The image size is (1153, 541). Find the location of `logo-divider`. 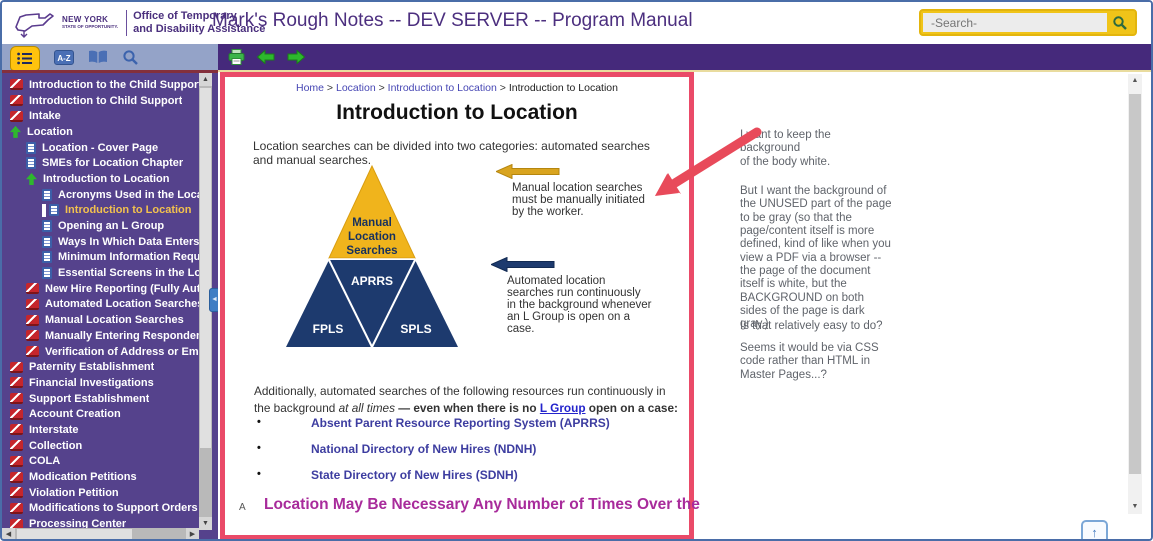

logo-divider is located at coordinates (127, 23).